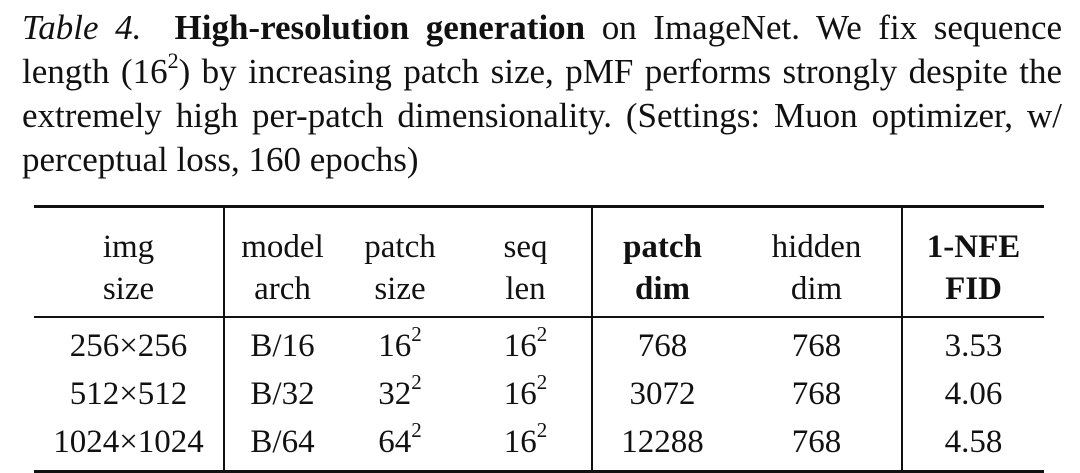 This screenshot has height=473, width=1080. Describe the element at coordinates (380, 27) in the screenshot. I see `caption-title: High-resolution generation` at that location.